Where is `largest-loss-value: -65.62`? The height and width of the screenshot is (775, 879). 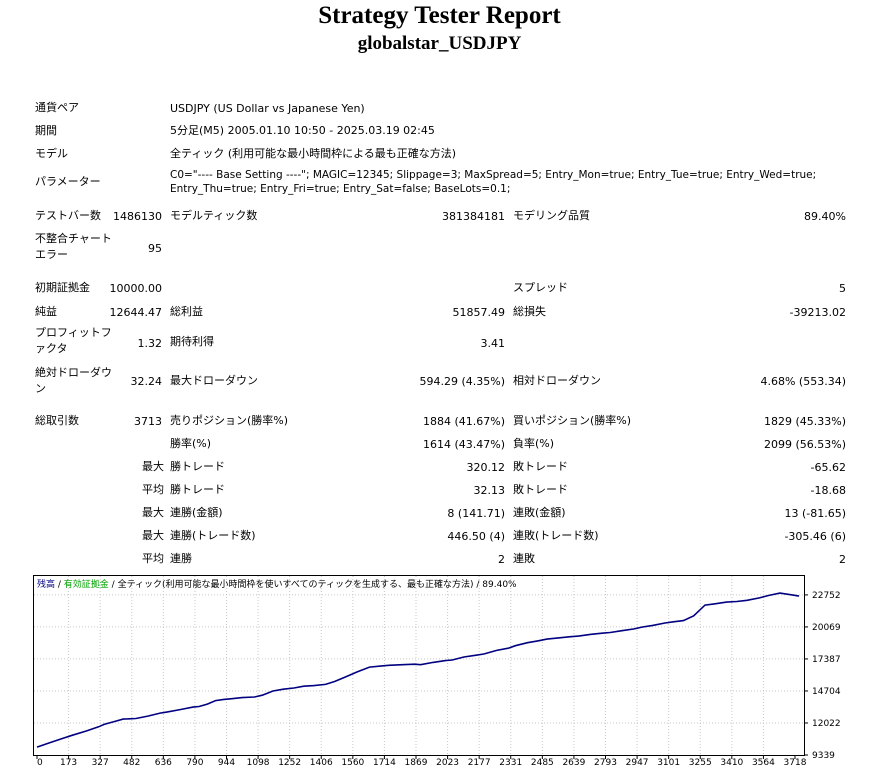 largest-loss-value: -65.62 is located at coordinates (828, 467).